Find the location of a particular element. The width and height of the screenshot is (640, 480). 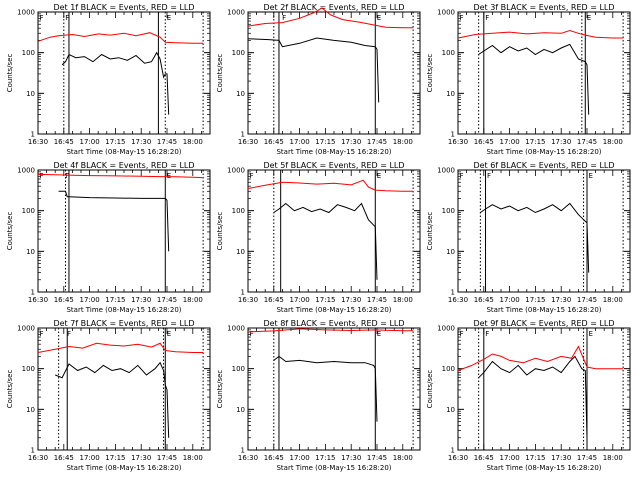

plot-frame is located at coordinates (124, 231).